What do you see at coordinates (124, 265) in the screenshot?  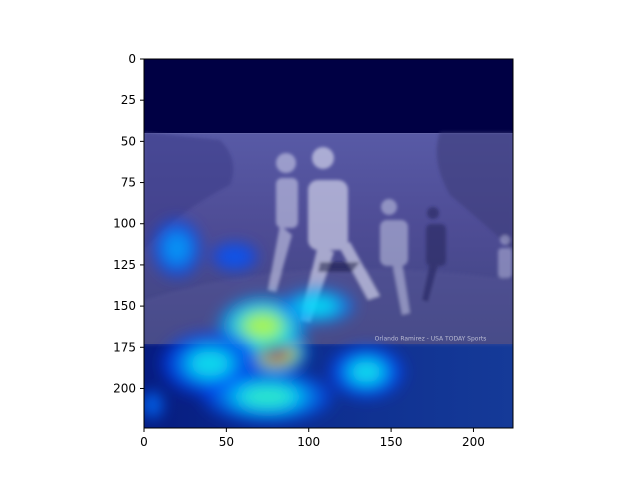 I see `y-tick-label: 125` at bounding box center [124, 265].